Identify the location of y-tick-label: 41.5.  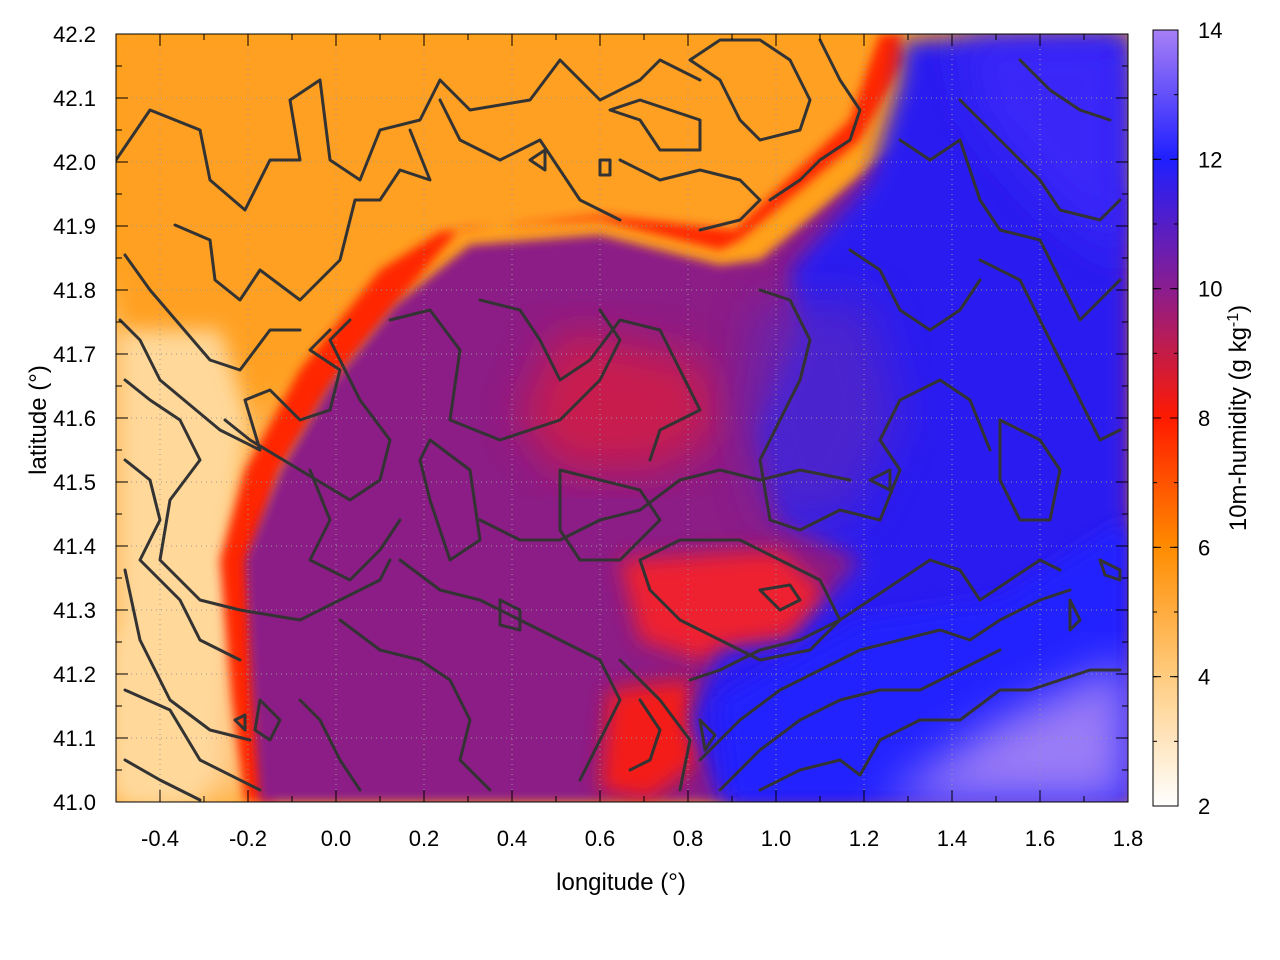
(74, 482).